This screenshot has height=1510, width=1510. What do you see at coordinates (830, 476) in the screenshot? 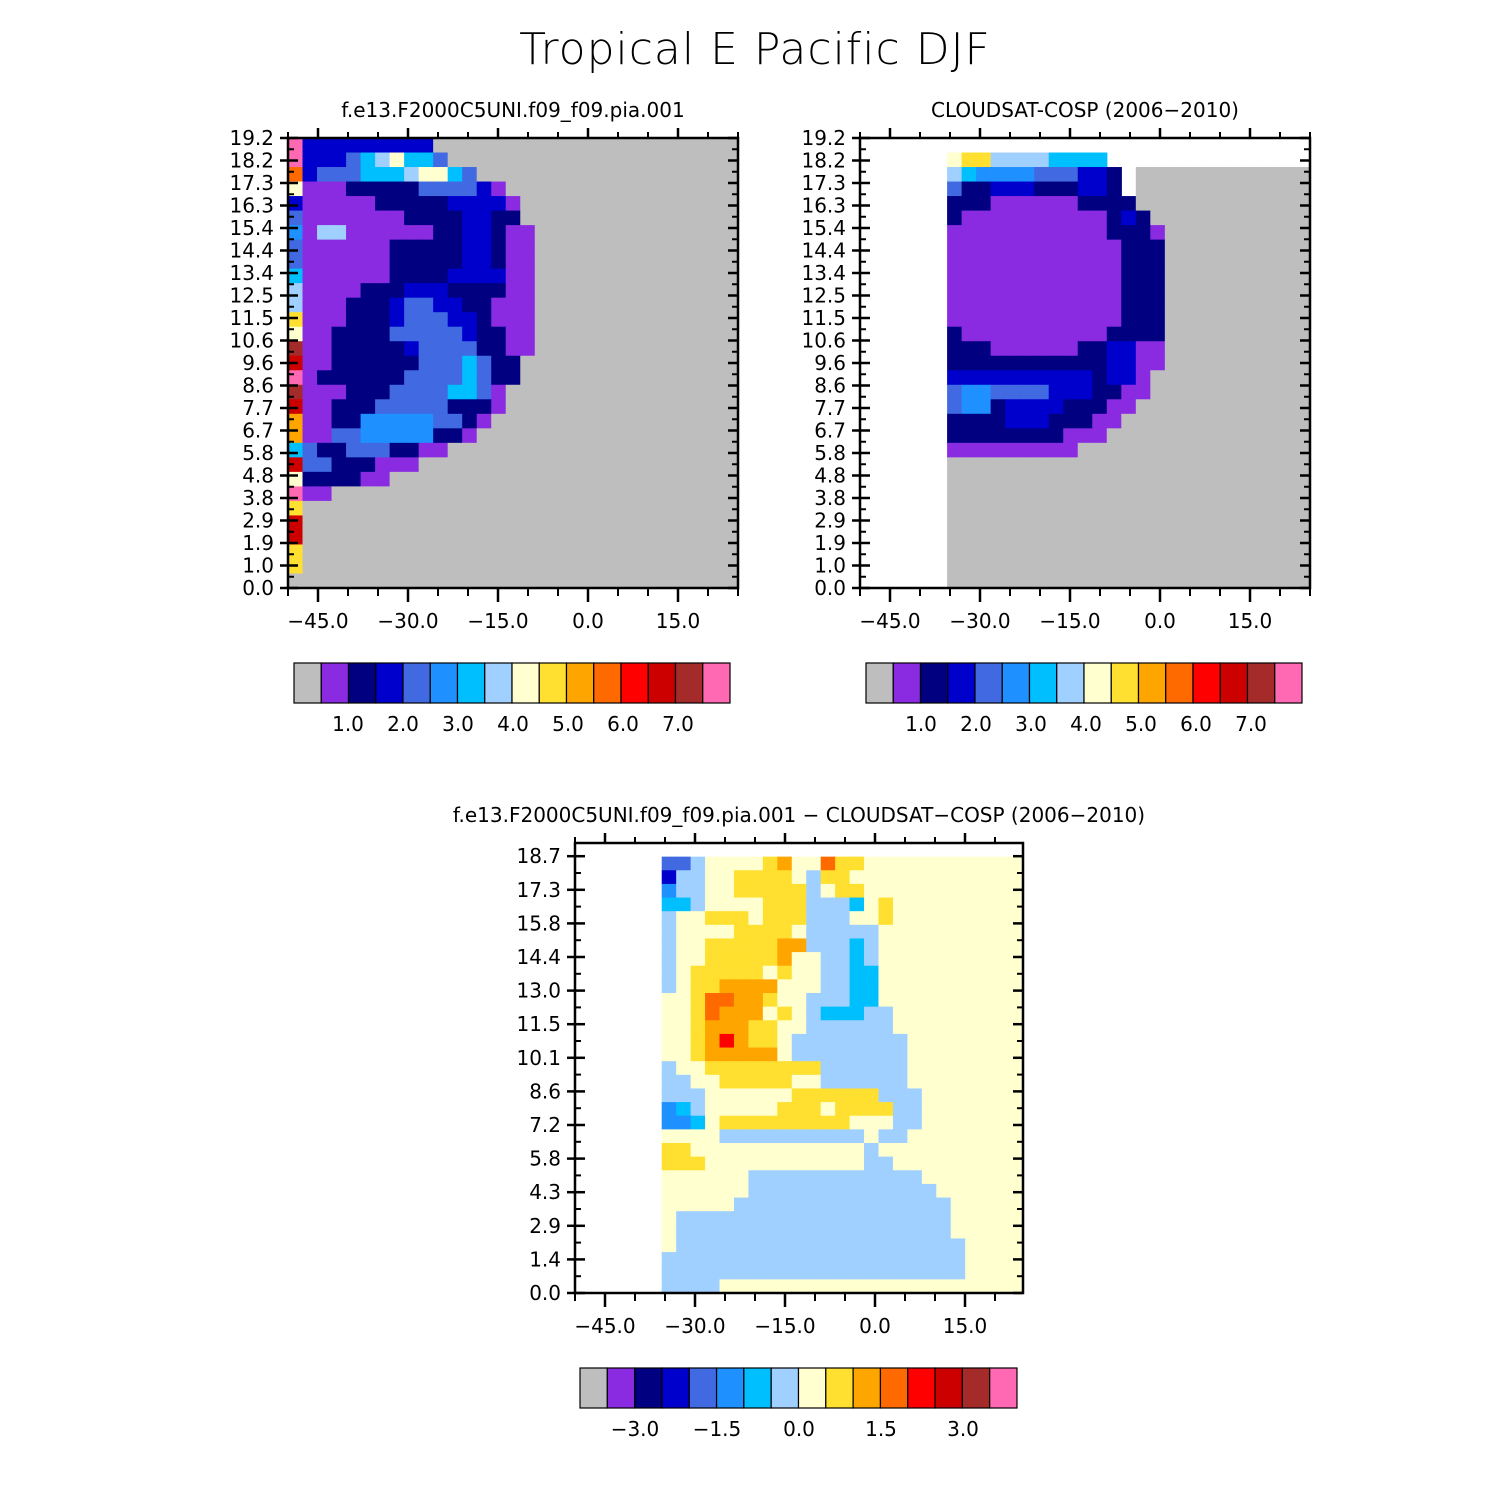
I see `y-tick-label: 4.8` at bounding box center [830, 476].